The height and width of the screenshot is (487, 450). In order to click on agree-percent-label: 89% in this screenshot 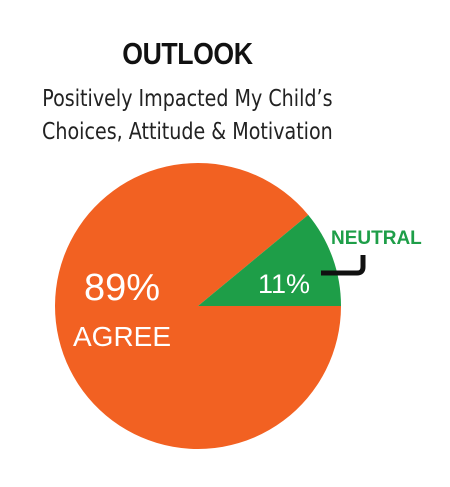, I will do `click(122, 288)`.